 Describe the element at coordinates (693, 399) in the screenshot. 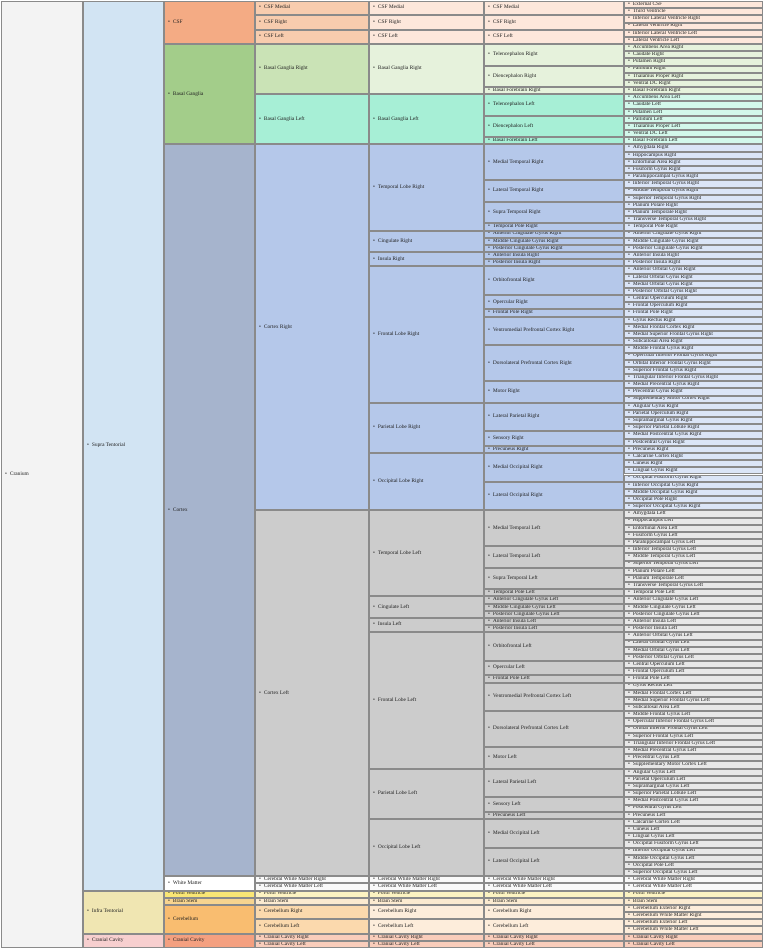

I see `node-supplementary-motor-cortex-right: Supplementary Motor Cortex Right` at that location.